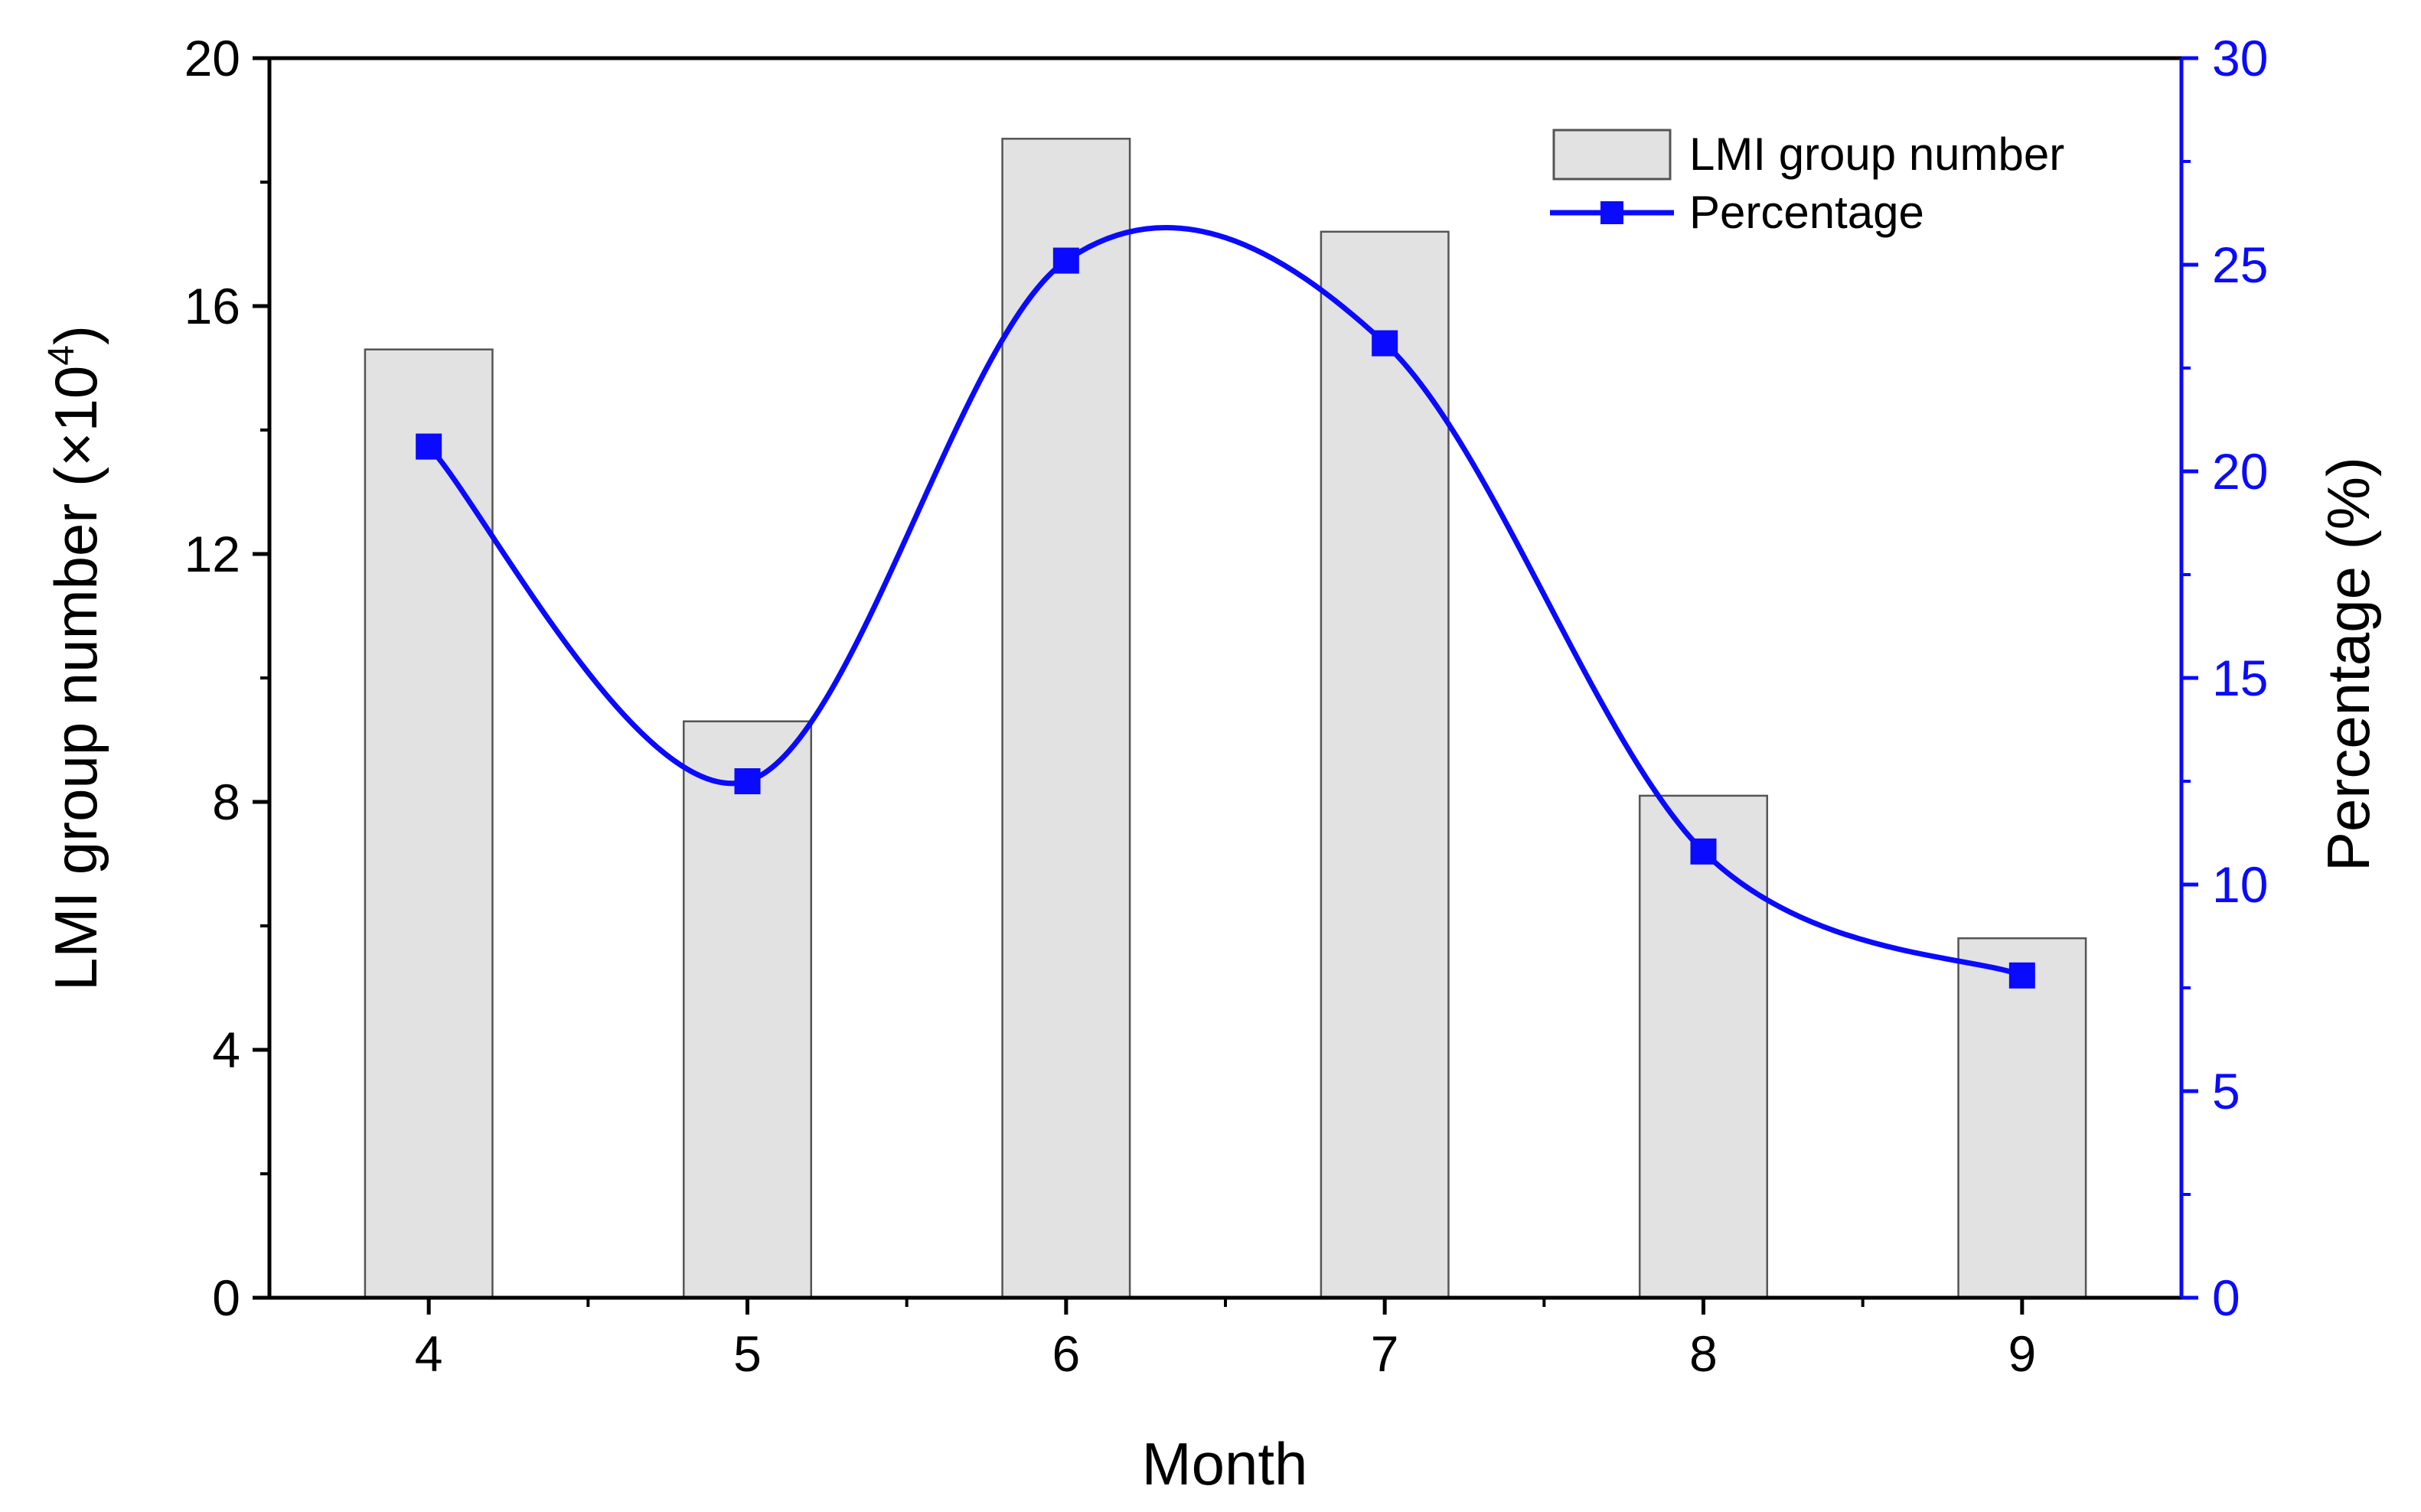 This screenshot has width=2421, height=1512. I want to click on legend-label-percentage: Percentage, so click(1806, 213).